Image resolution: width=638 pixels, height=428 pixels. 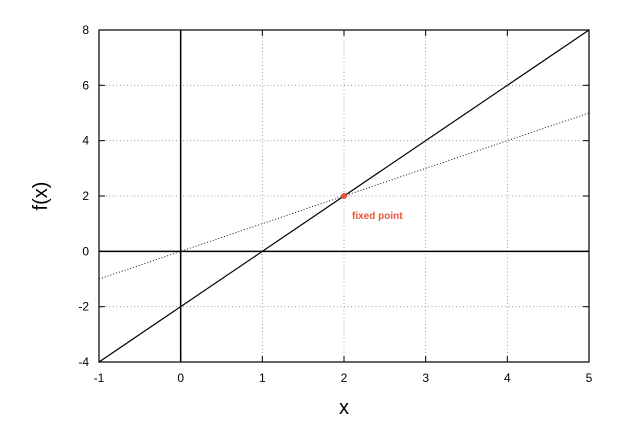 What do you see at coordinates (377, 216) in the screenshot?
I see `fixed-point-label: fixed point` at bounding box center [377, 216].